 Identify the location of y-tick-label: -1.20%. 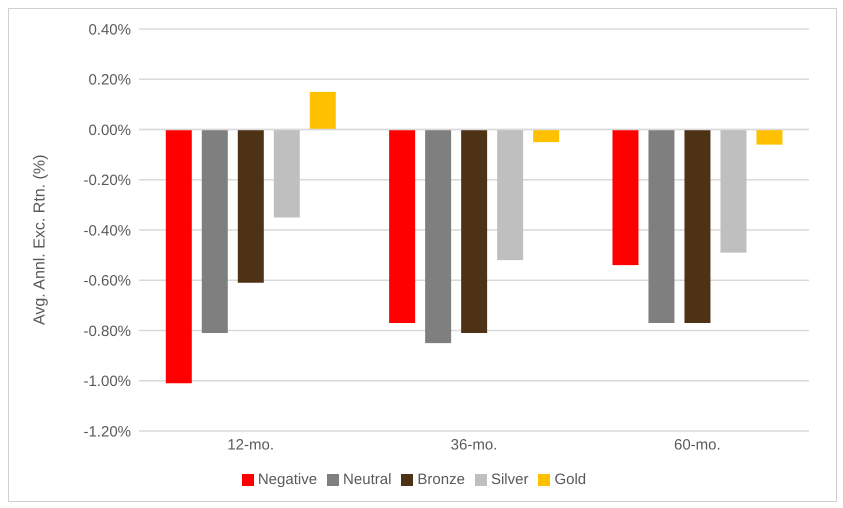
(107, 431).